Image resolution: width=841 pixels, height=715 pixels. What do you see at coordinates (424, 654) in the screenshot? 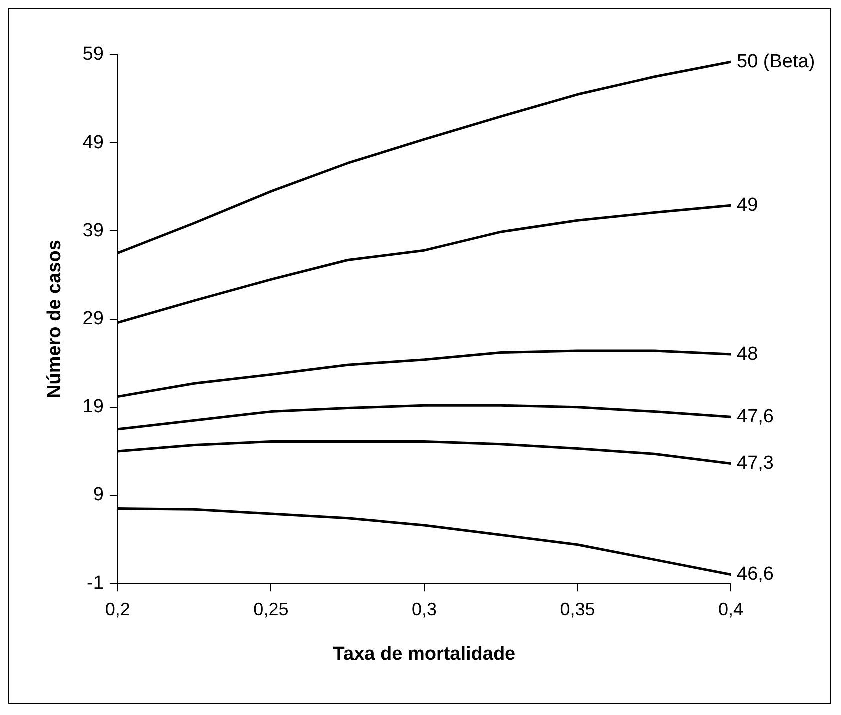
I see `x-axis-title: Taxa de mortalidade` at bounding box center [424, 654].